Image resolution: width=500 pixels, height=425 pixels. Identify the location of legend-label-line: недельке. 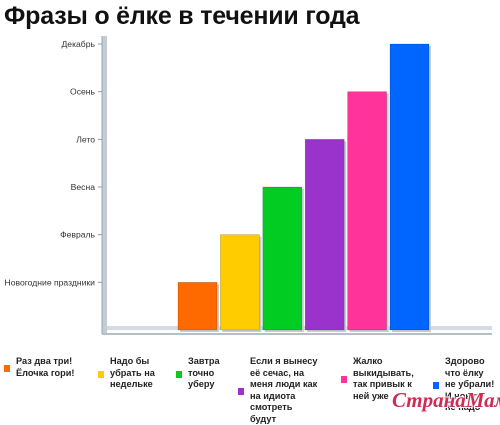
(132, 385).